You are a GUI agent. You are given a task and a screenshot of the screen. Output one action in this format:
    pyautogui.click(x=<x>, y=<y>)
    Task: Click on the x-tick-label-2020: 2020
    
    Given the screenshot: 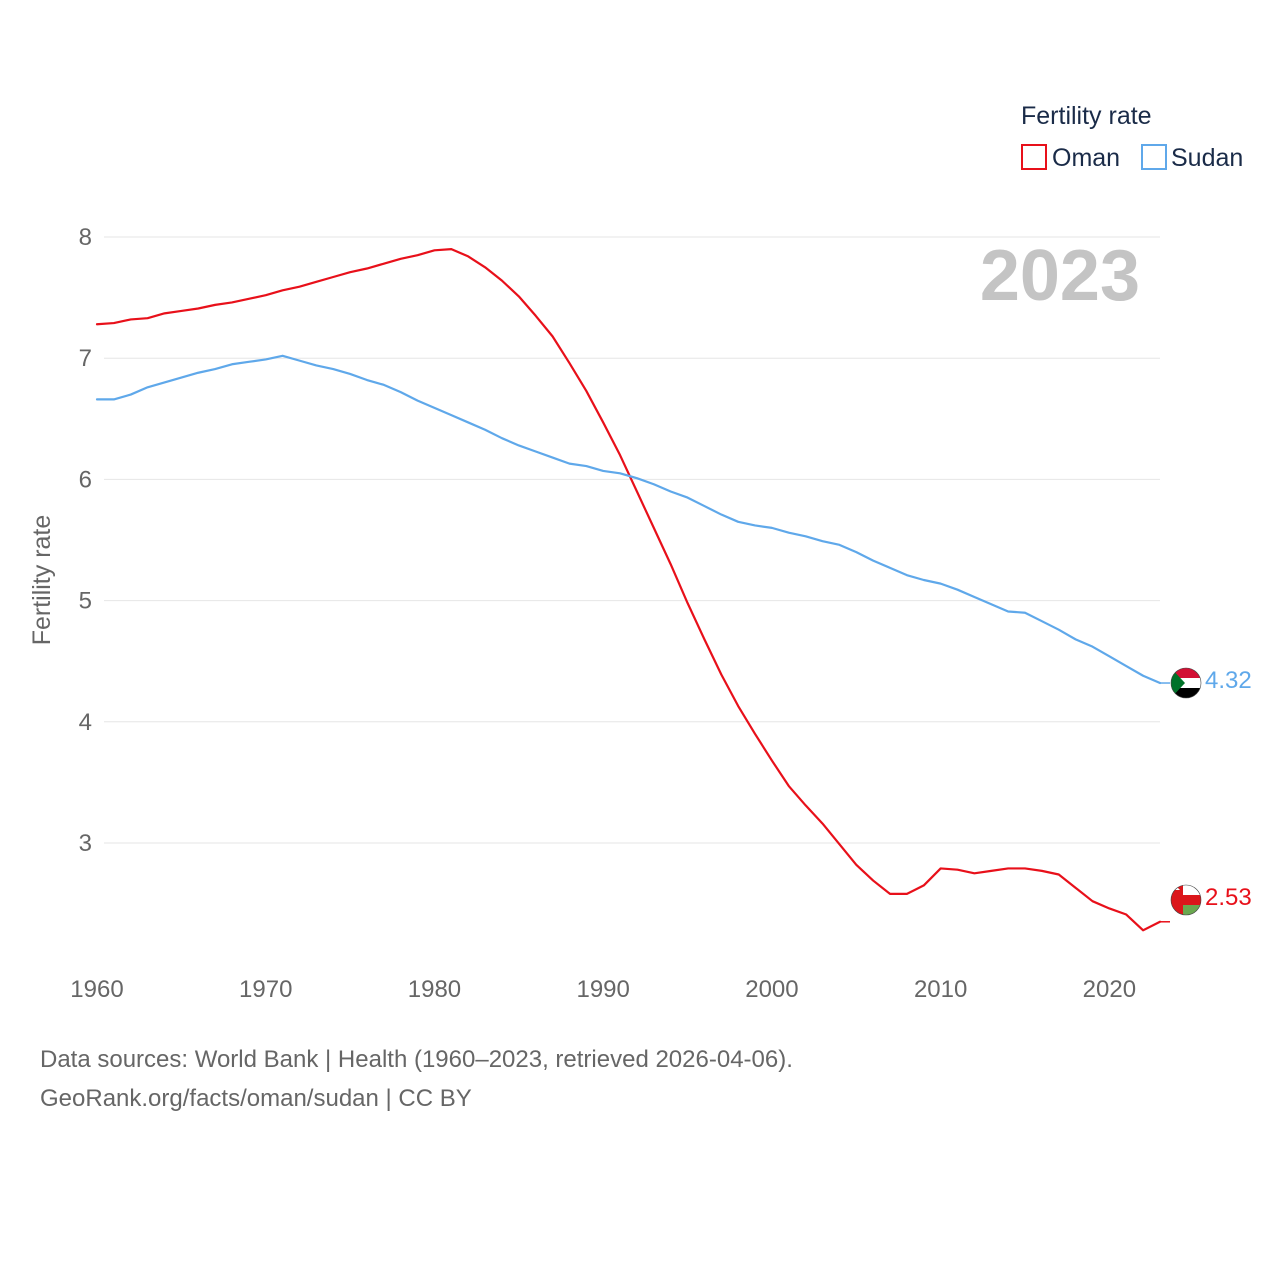 What is the action you would take?
    pyautogui.click(x=1109, y=989)
    